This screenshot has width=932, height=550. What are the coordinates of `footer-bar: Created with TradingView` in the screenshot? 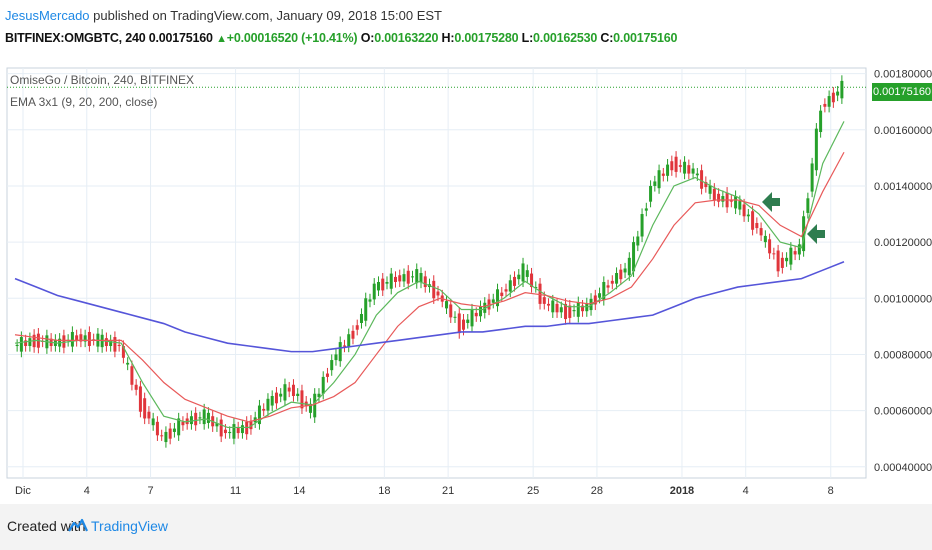 It's located at (466, 527).